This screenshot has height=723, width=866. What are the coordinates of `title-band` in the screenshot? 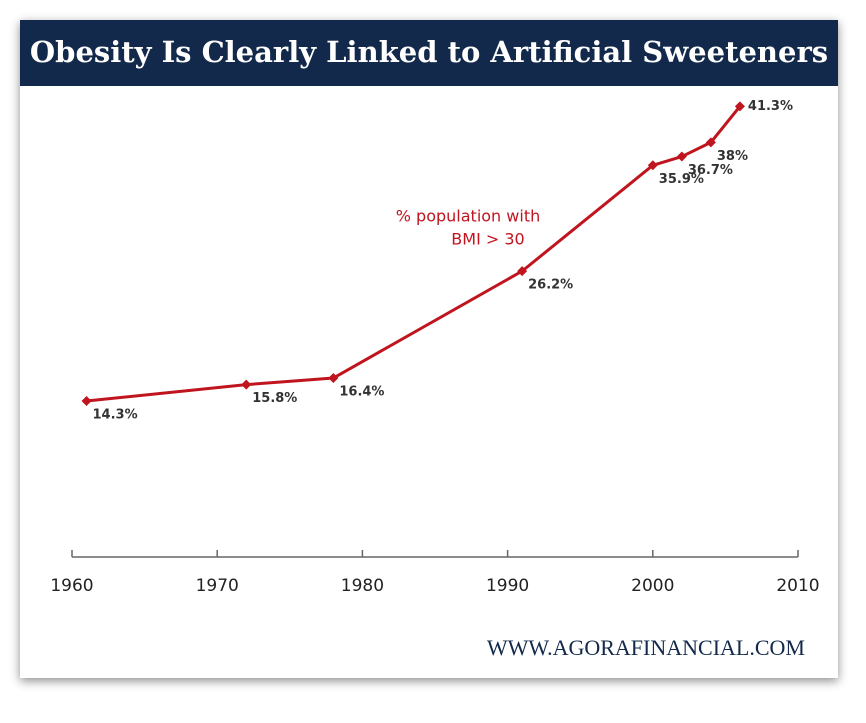 It's located at (429, 53).